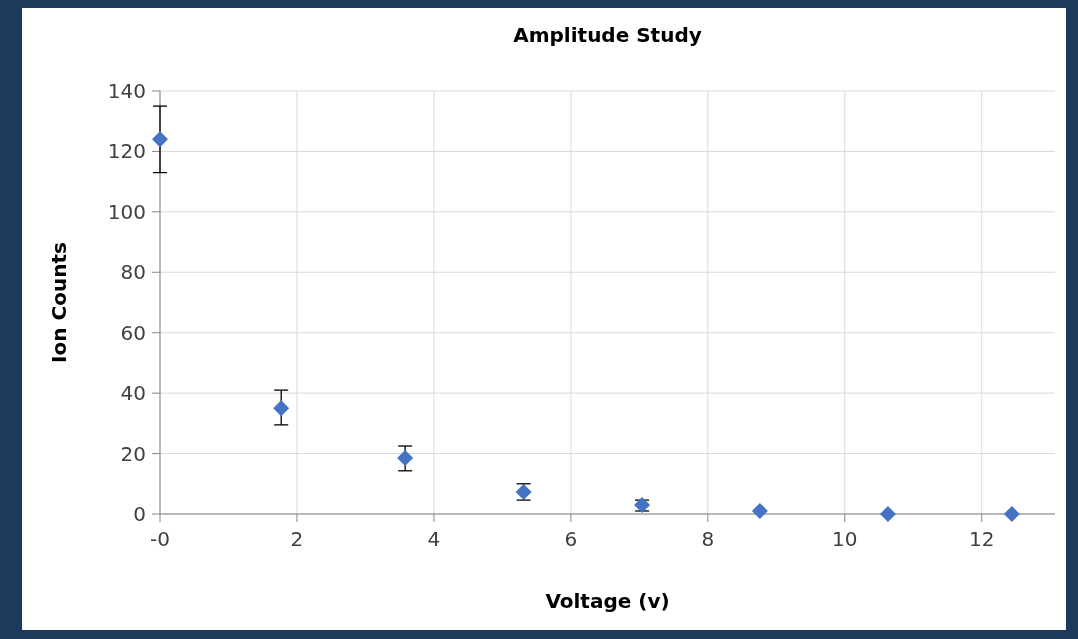 The width and height of the screenshot is (1078, 639). Describe the element at coordinates (982, 539) in the screenshot. I see `x-tick-label: 12` at that location.